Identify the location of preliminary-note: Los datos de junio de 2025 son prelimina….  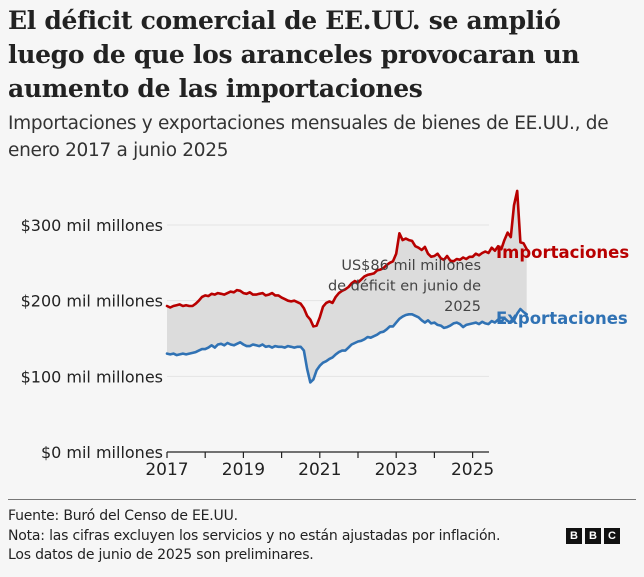
(161, 555).